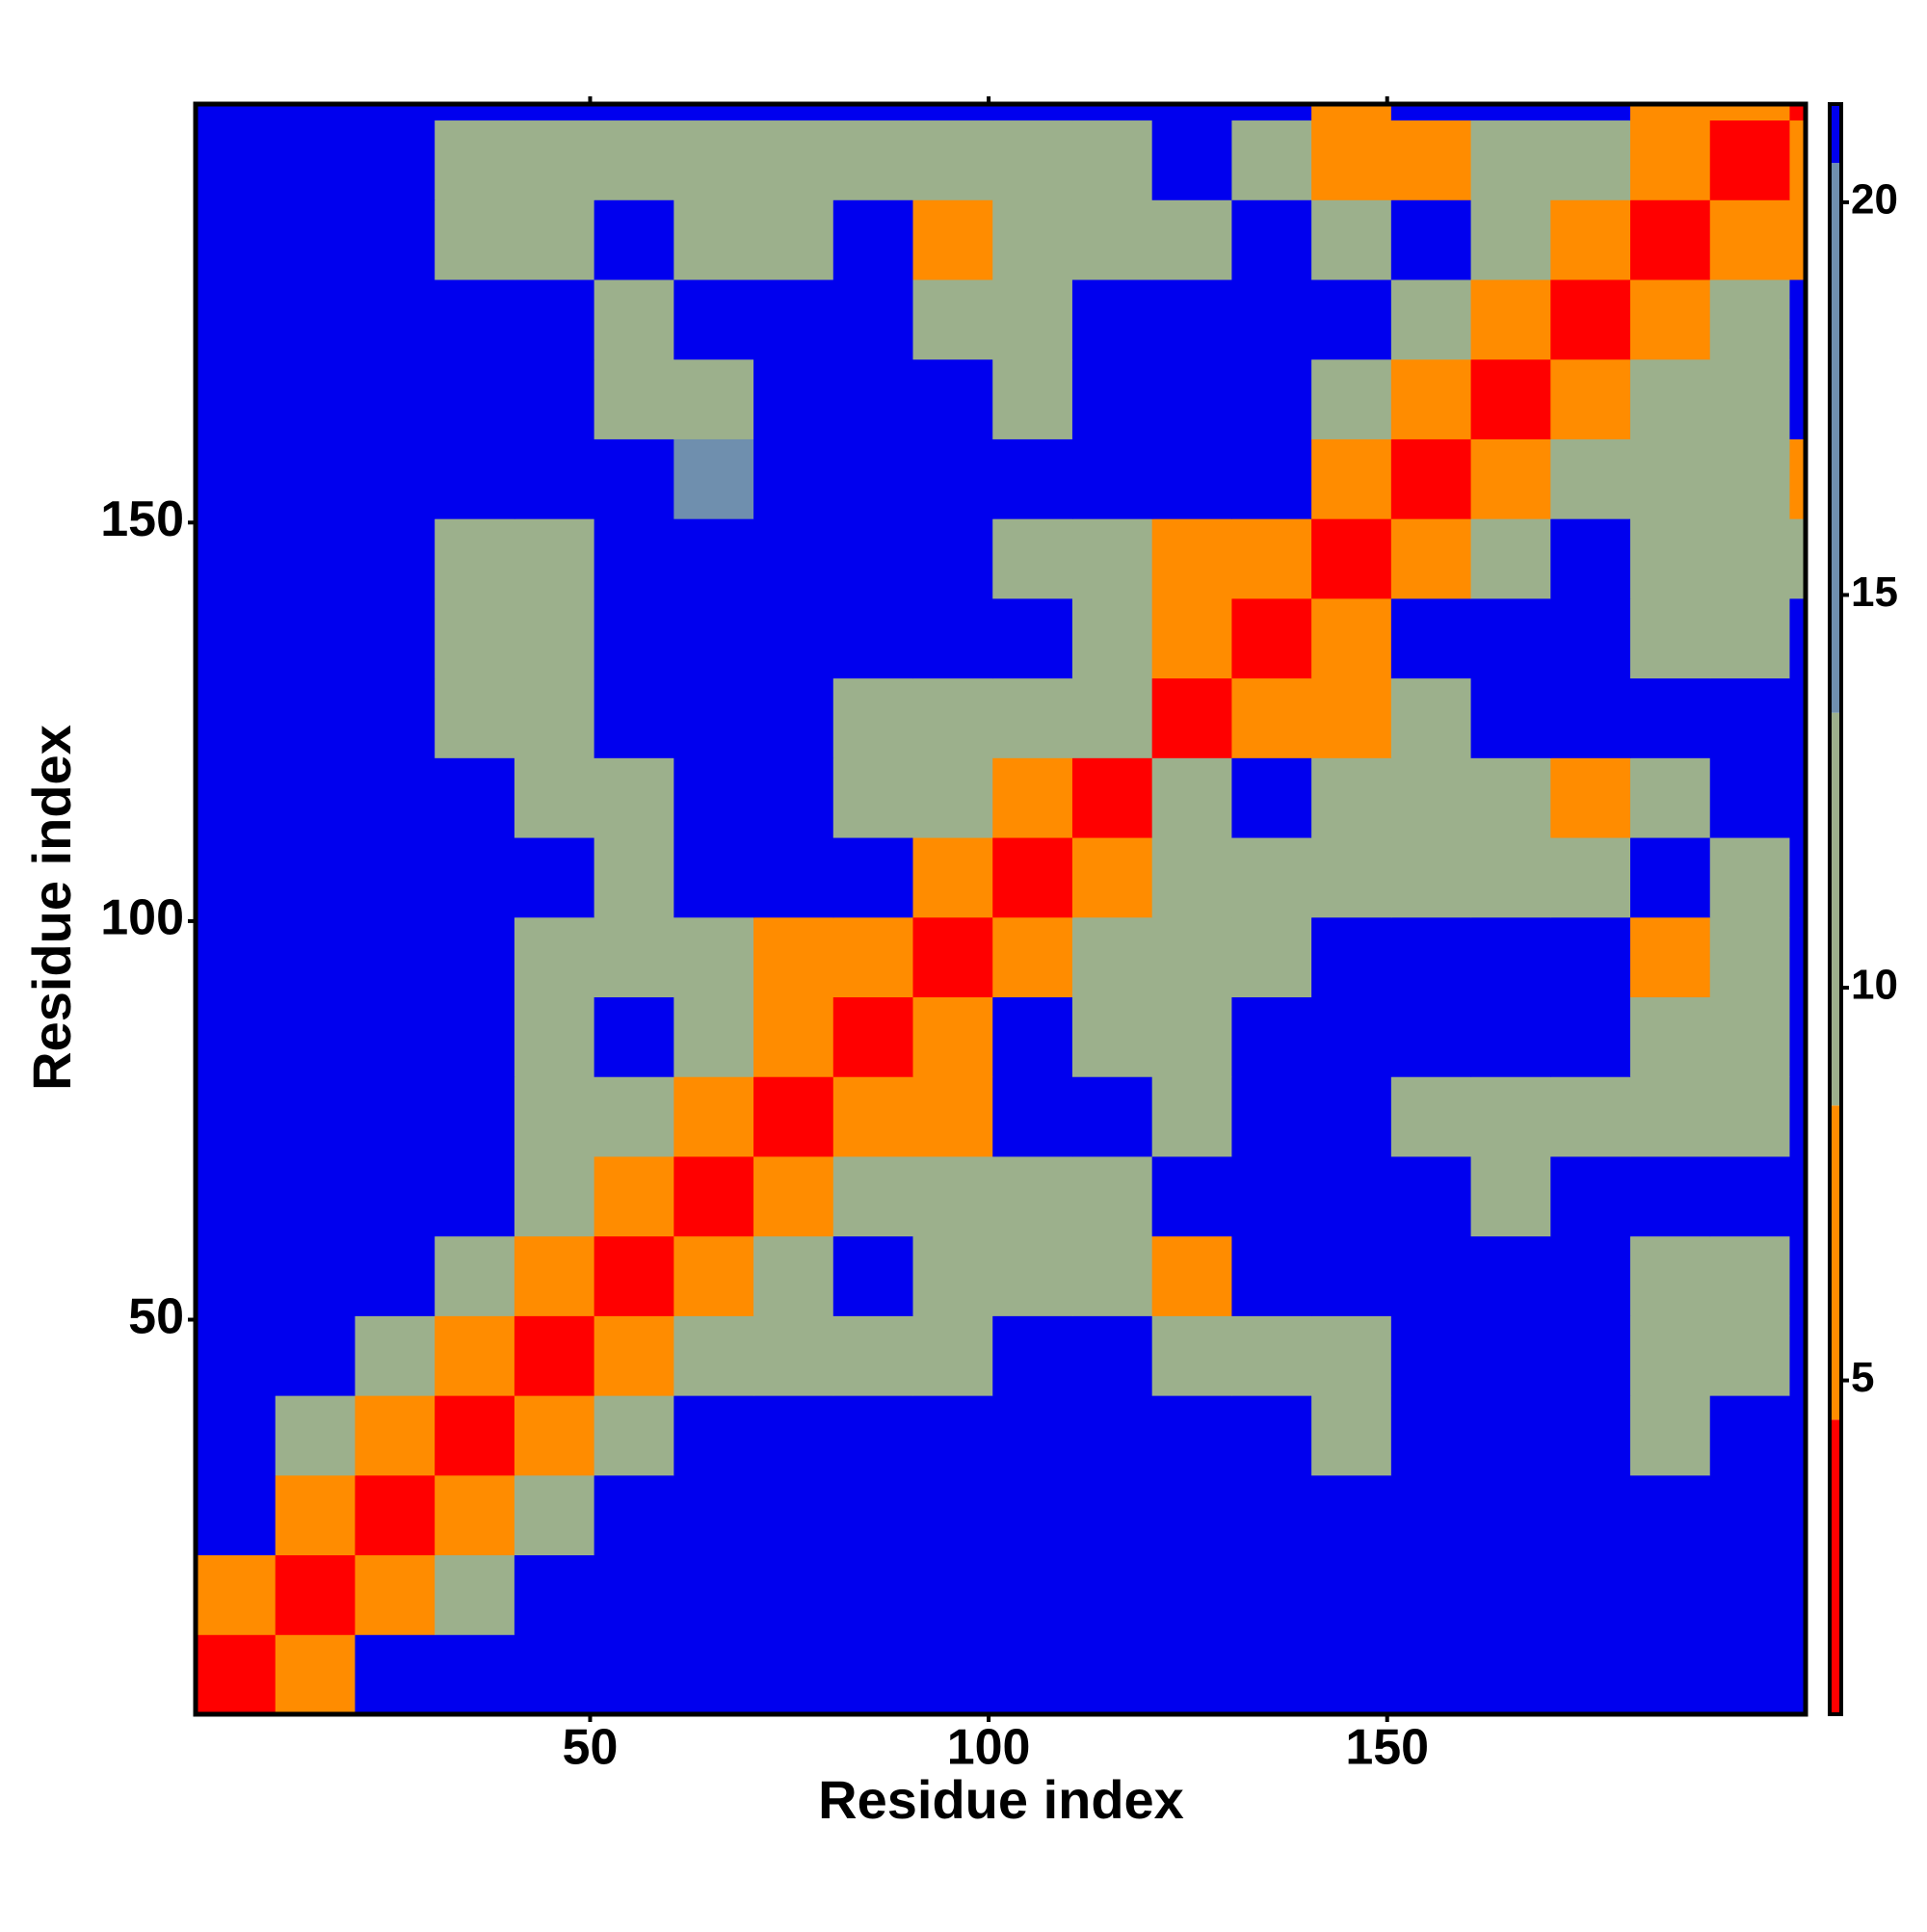  What do you see at coordinates (1387, 1748) in the screenshot?
I see `x-tick-label: 150` at bounding box center [1387, 1748].